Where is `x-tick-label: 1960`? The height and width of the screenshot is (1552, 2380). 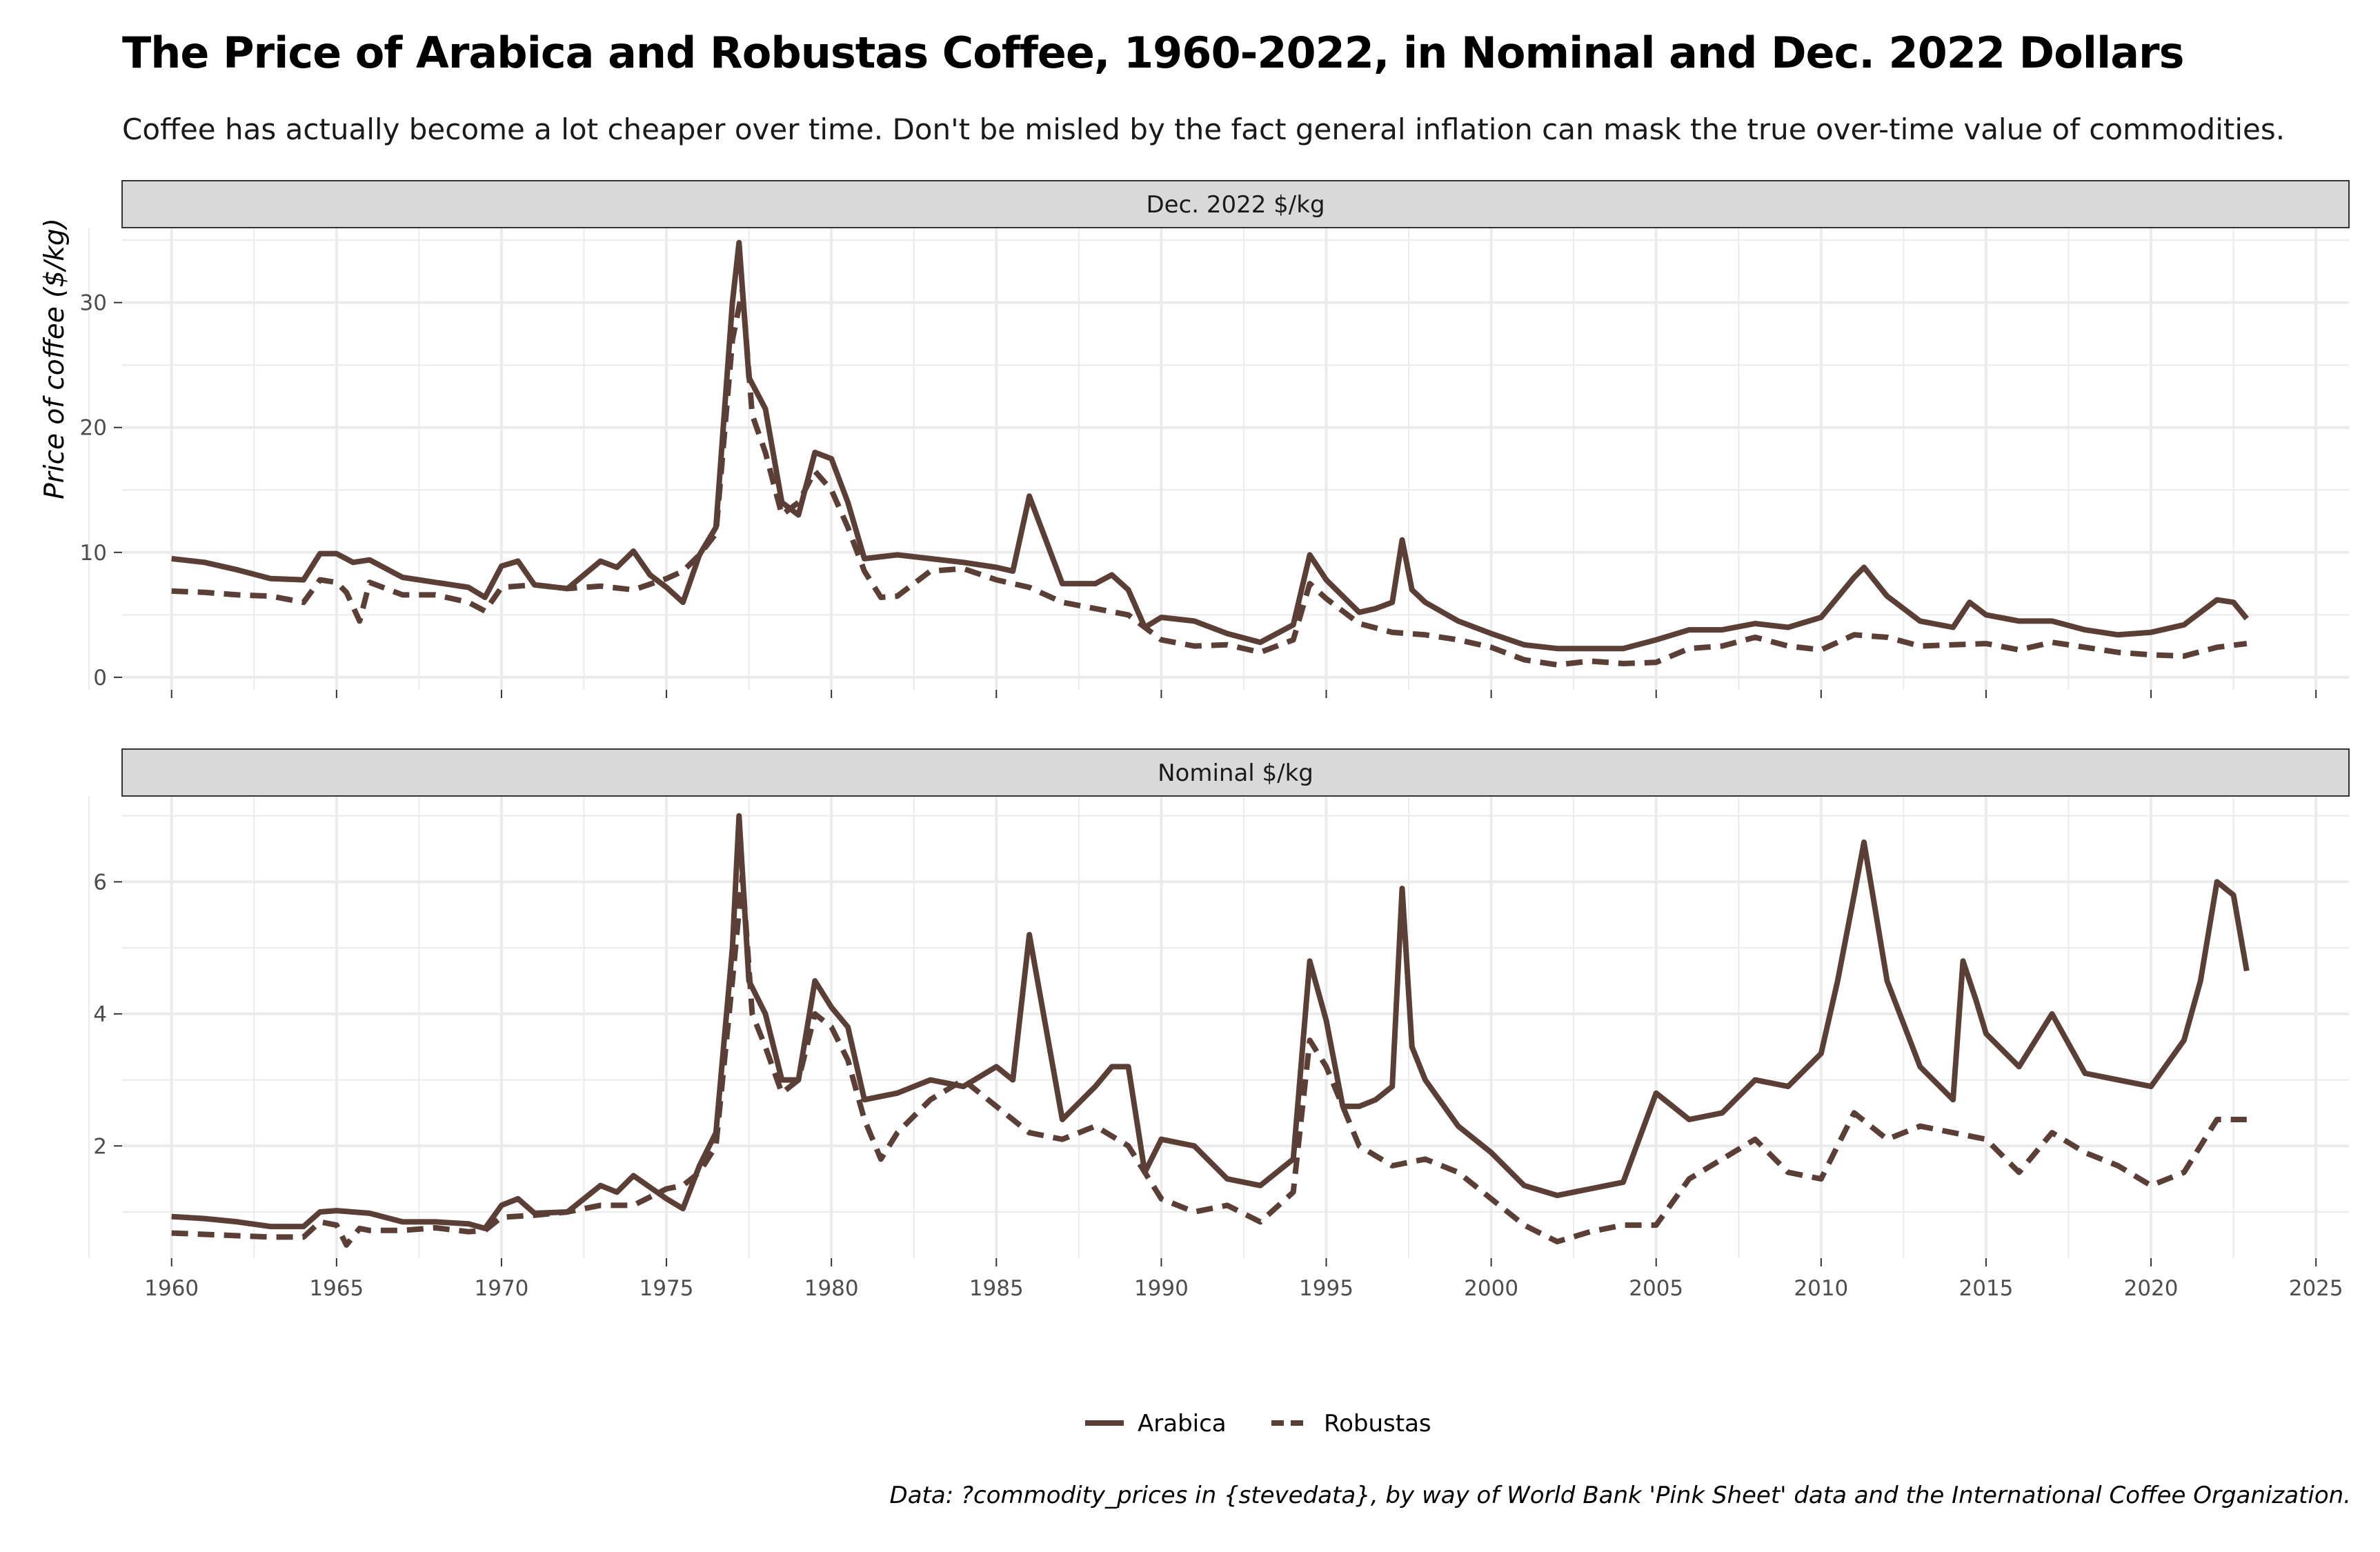
x-tick-label: 1960 is located at coordinates (171, 1288).